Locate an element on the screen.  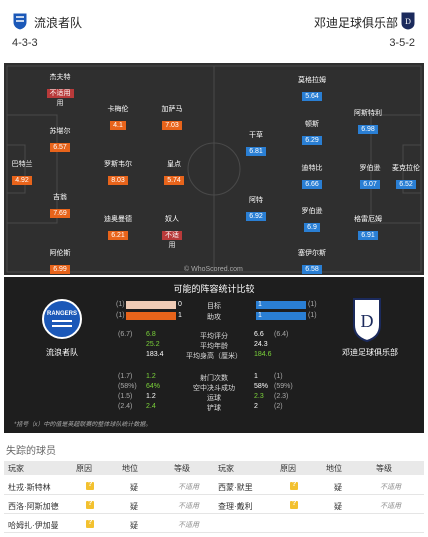
home-assists-bar is located at coordinates (151, 316).